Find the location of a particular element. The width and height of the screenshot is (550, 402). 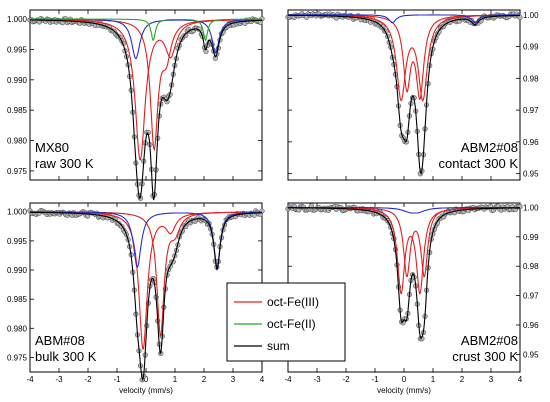

legend-box is located at coordinates (286, 322).